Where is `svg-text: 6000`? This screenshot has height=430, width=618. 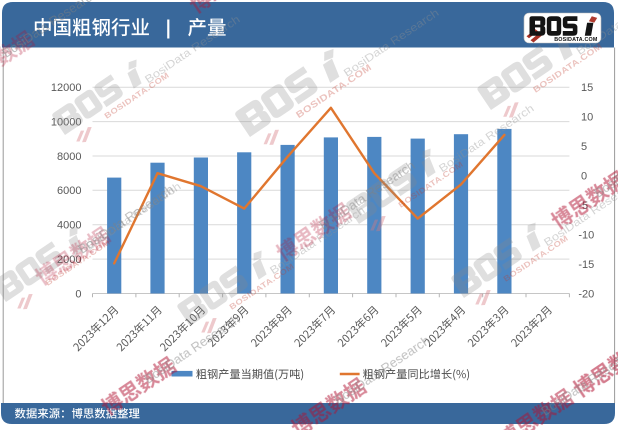 svg-text: 6000 is located at coordinates (69, 191).